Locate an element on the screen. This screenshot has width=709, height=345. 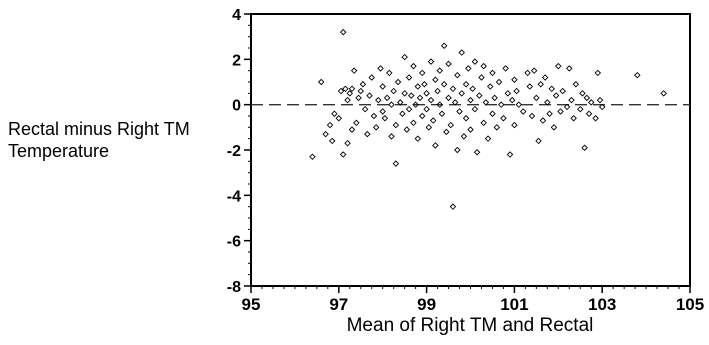
x-tick-label: 103 is located at coordinates (602, 304).